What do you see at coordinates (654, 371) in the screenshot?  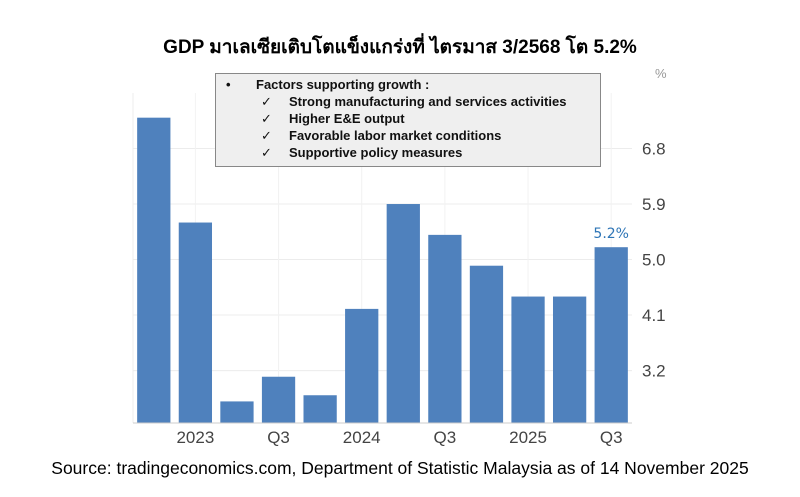 I see `y-tick-label: 3.2` at bounding box center [654, 371].